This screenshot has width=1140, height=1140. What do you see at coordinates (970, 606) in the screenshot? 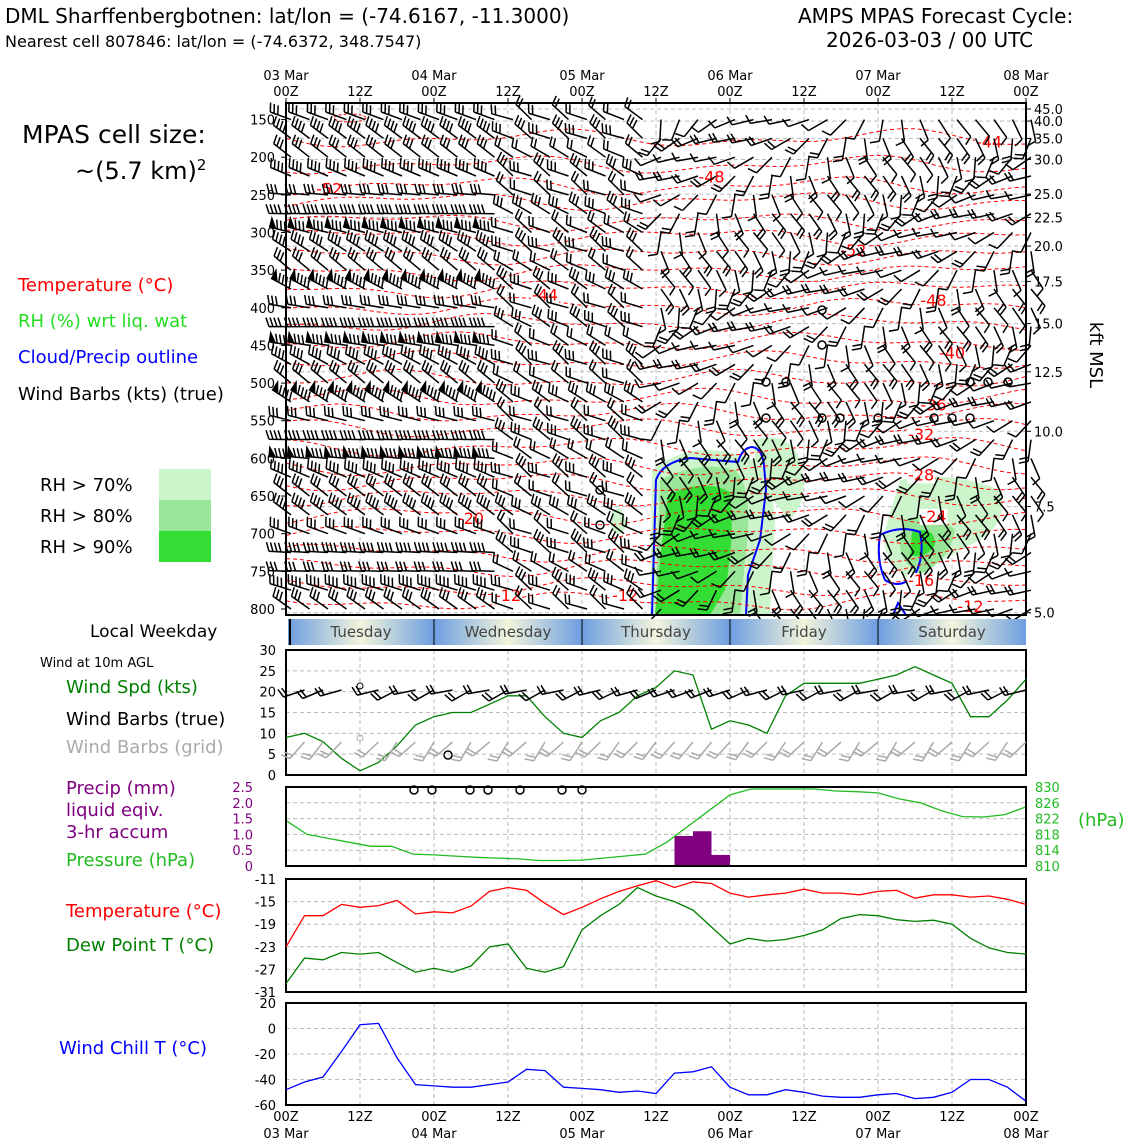
I see `temperature-label: -12` at bounding box center [970, 606].